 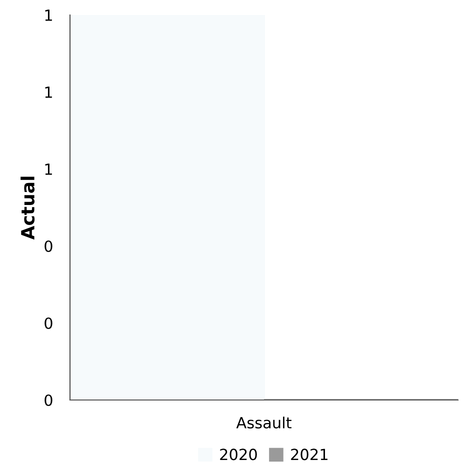 What do you see at coordinates (309, 454) in the screenshot?
I see `legend-label: 2021` at bounding box center [309, 454].